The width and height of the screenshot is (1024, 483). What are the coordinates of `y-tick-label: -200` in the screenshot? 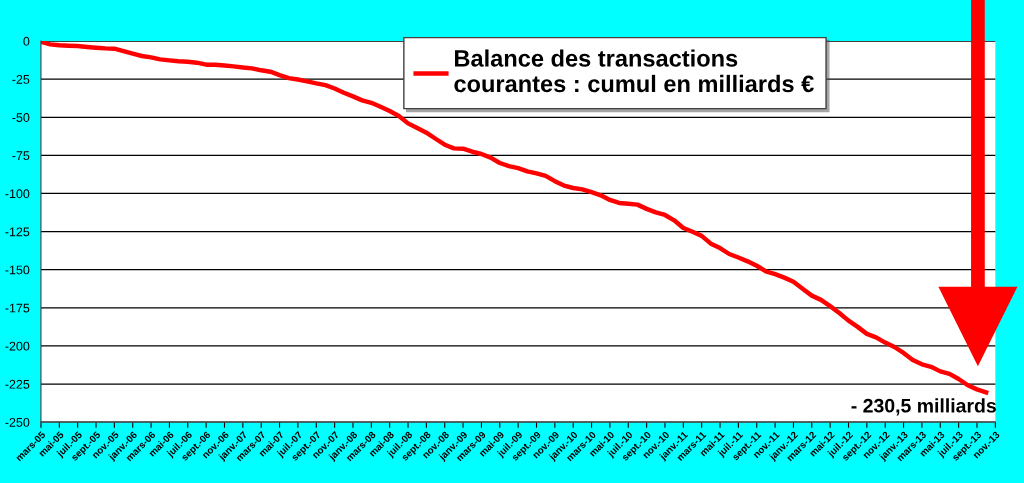 It's located at (17, 346).